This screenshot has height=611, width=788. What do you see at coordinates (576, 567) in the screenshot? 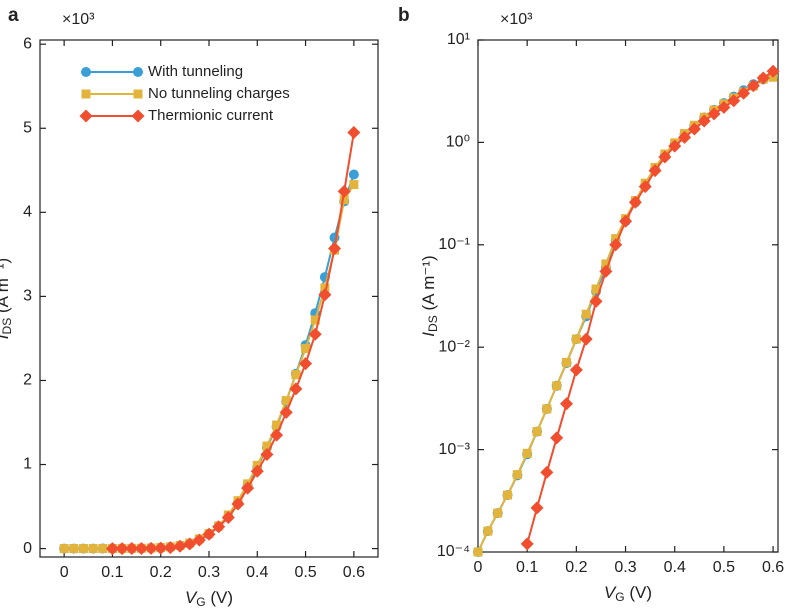
I see `x-tick-label: 0.2` at bounding box center [576, 567].